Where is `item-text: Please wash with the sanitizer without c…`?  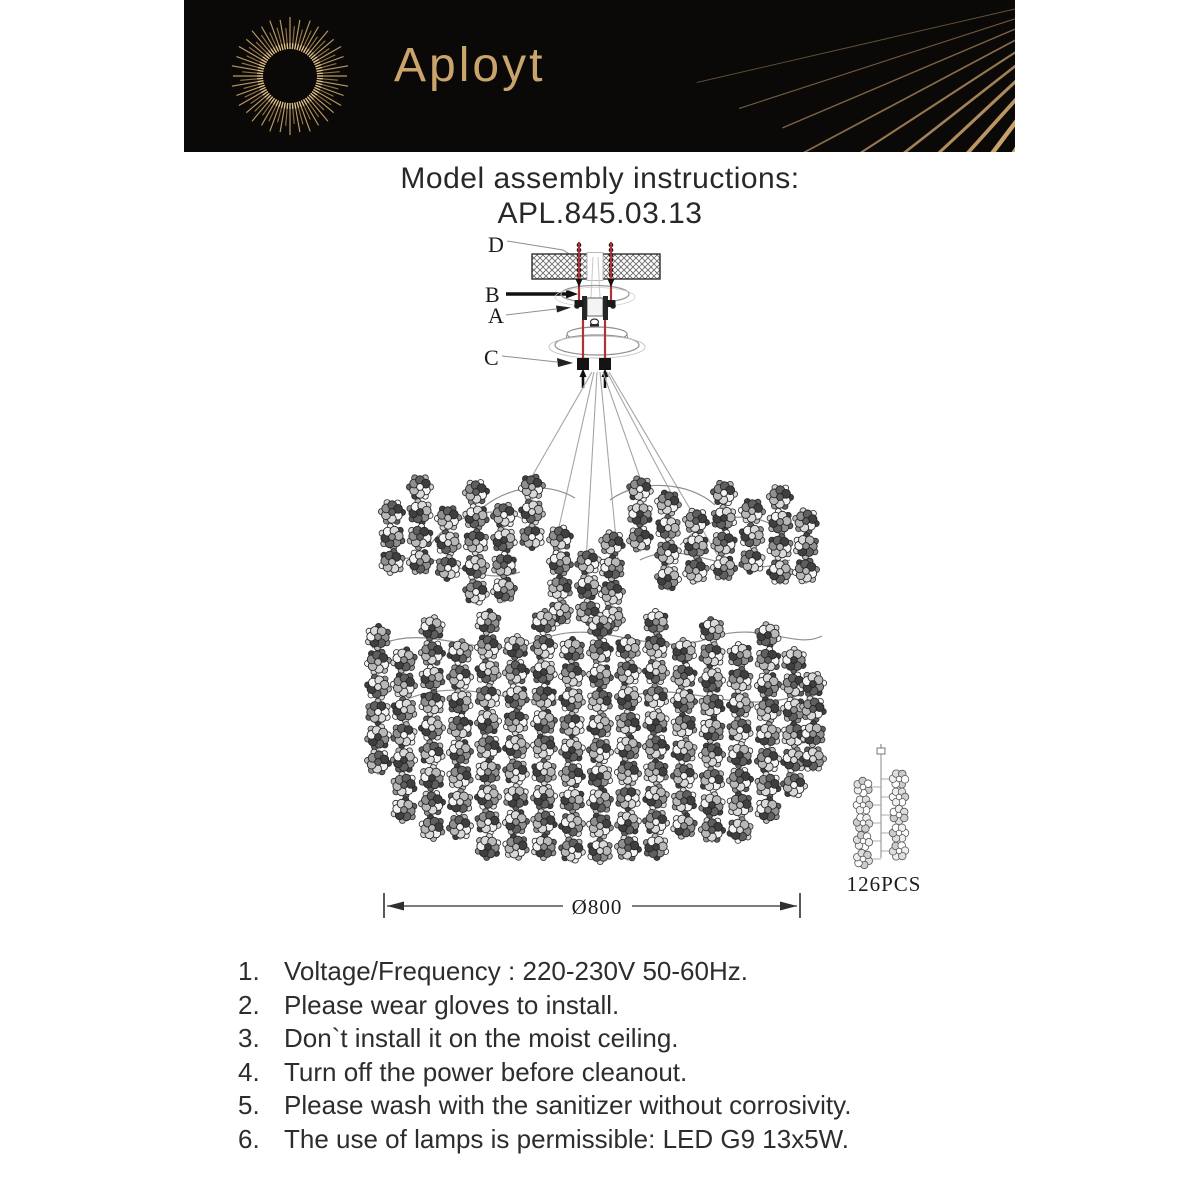 item-text: Please wash with the sanitizer without c… is located at coordinates (568, 1105).